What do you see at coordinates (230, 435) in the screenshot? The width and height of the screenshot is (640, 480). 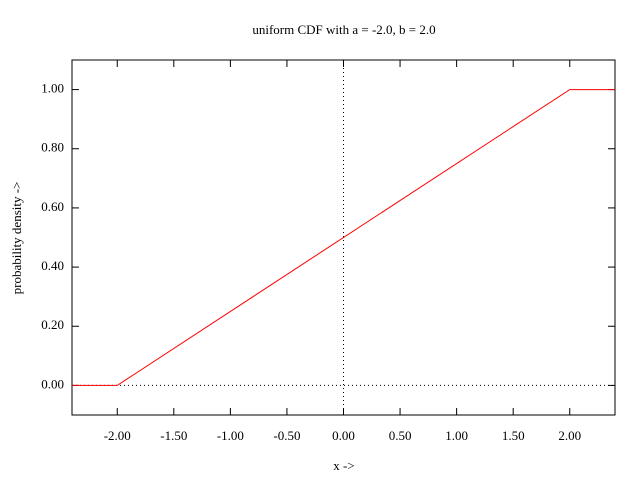 I see `x-tick-label: -1.00` at bounding box center [230, 435].